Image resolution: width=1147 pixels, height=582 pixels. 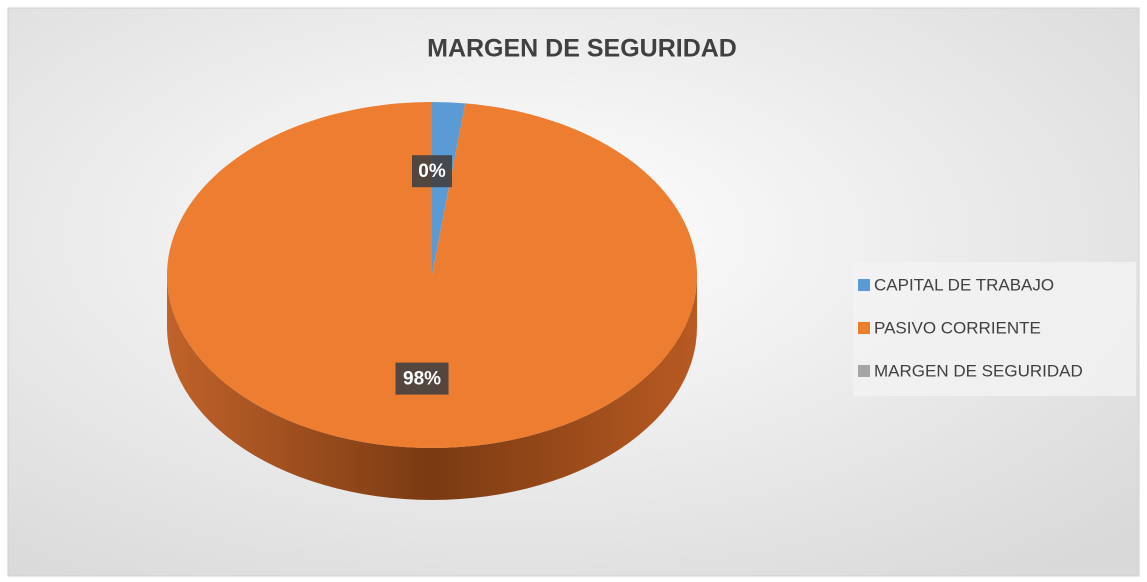 What do you see at coordinates (582, 49) in the screenshot?
I see `chart-title: MARGEN DE SEGURIDAD` at bounding box center [582, 49].